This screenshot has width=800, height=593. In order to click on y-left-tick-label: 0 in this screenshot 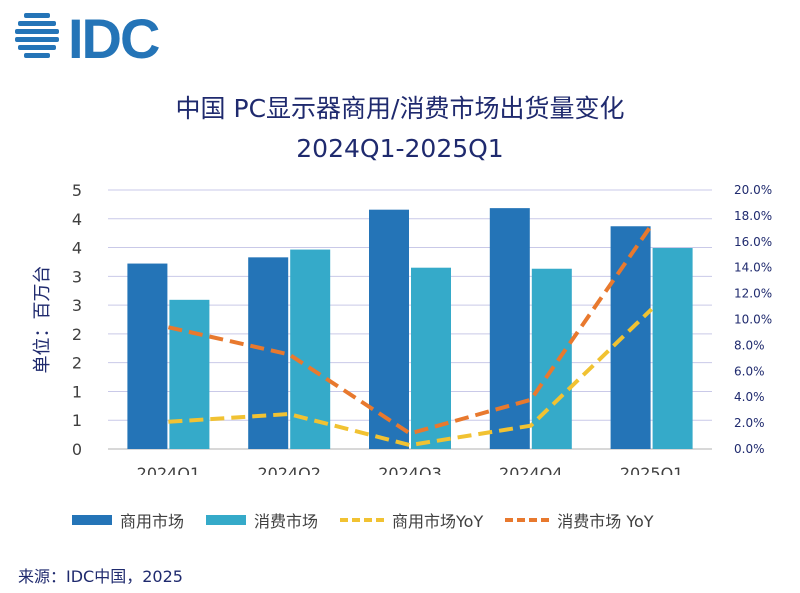, I will do `click(77, 449)`.